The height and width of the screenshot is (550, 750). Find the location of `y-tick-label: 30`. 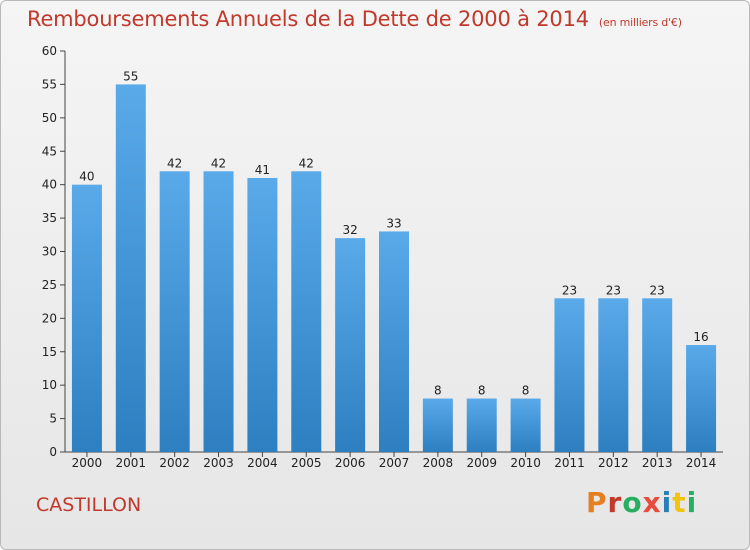

y-tick-label: 30 is located at coordinates (49, 252).